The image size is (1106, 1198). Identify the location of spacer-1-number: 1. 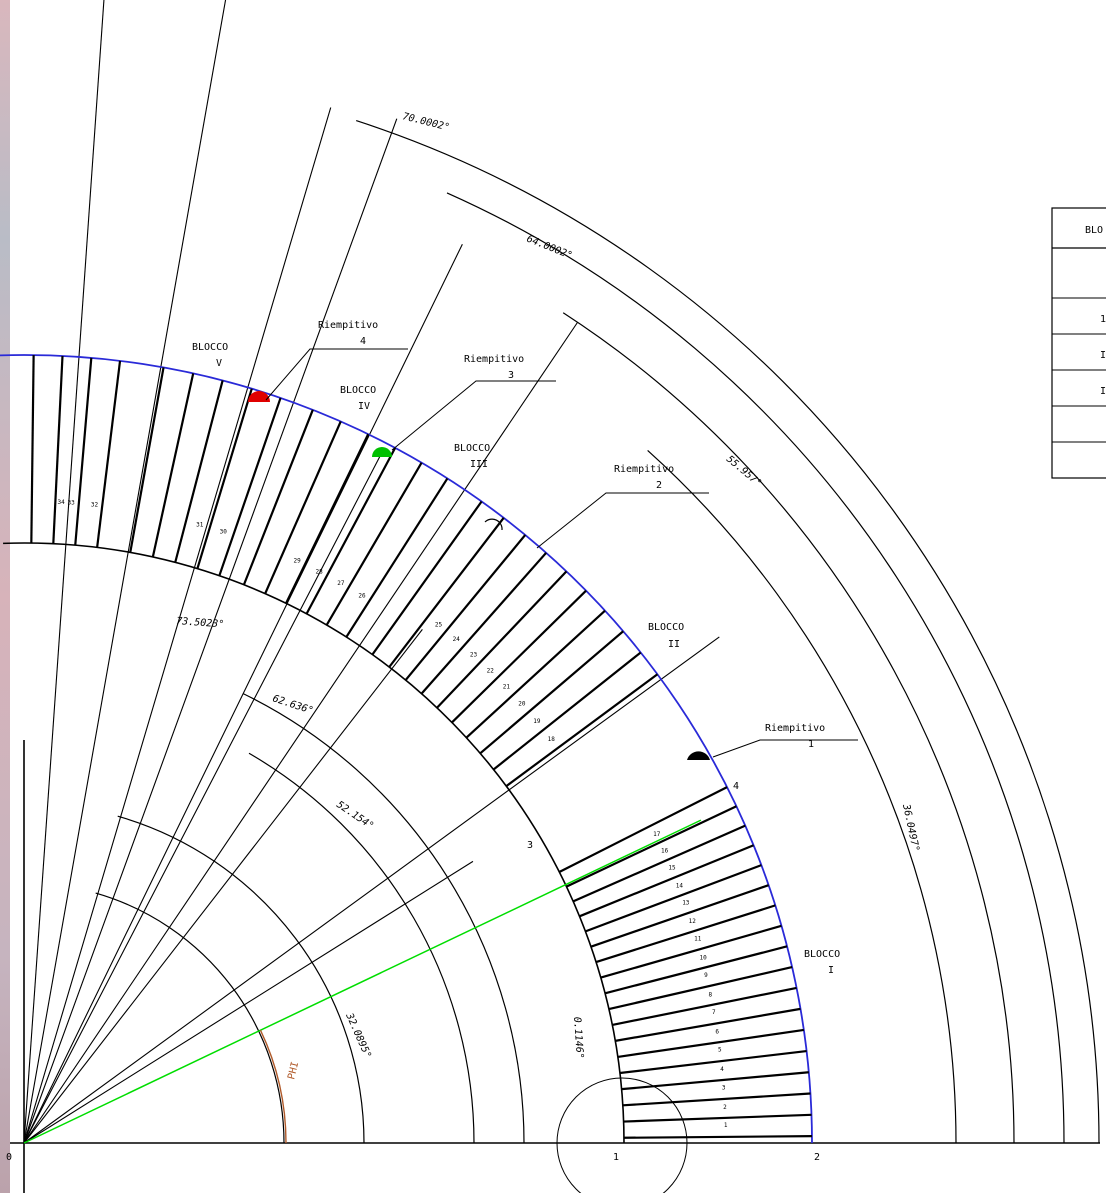
(811, 744).